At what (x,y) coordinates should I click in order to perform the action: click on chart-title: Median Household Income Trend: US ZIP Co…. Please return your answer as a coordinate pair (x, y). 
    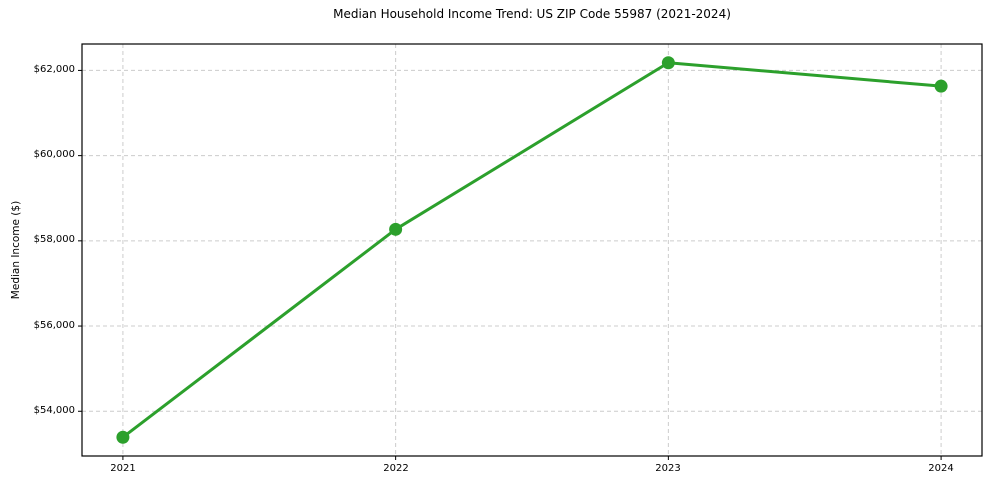
    Looking at the image, I should click on (532, 14).